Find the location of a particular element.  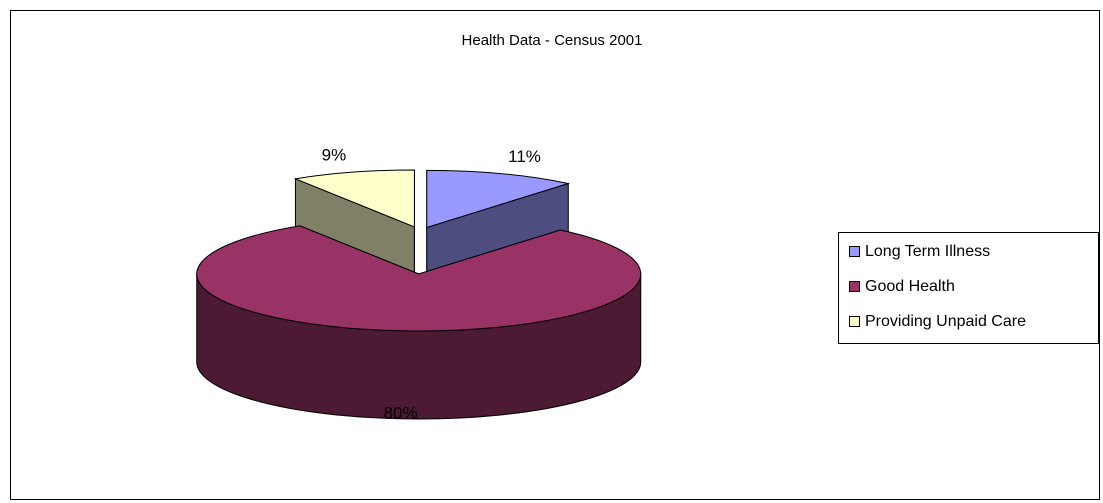

legend-label: Providing Unpaid Care is located at coordinates (945, 321).